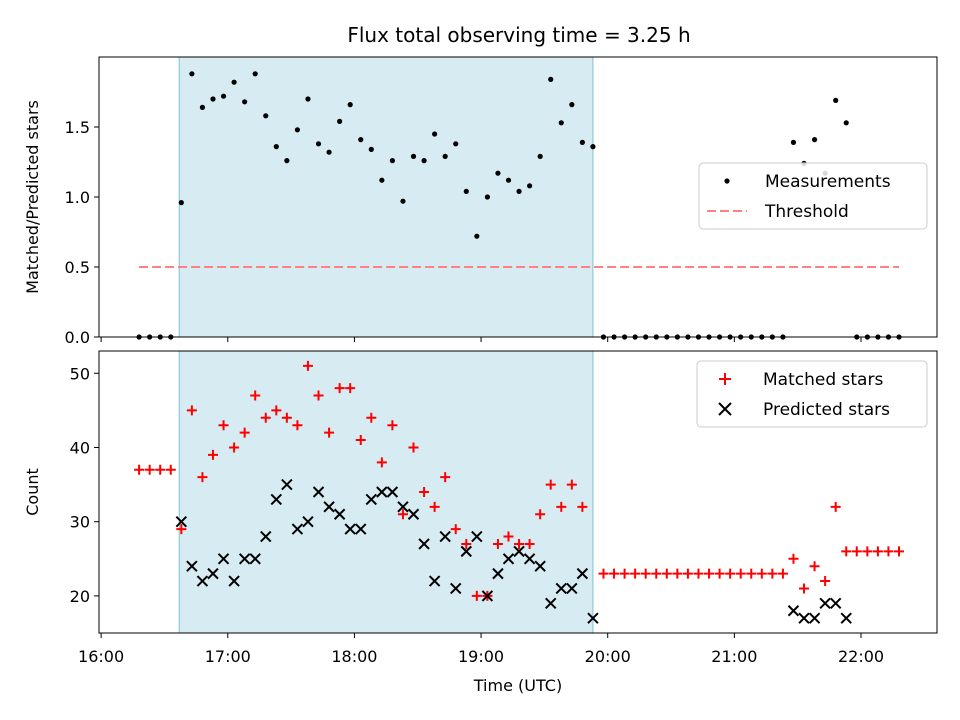 The height and width of the screenshot is (720, 960). I want to click on y-tick-label: 0.0, so click(77, 337).